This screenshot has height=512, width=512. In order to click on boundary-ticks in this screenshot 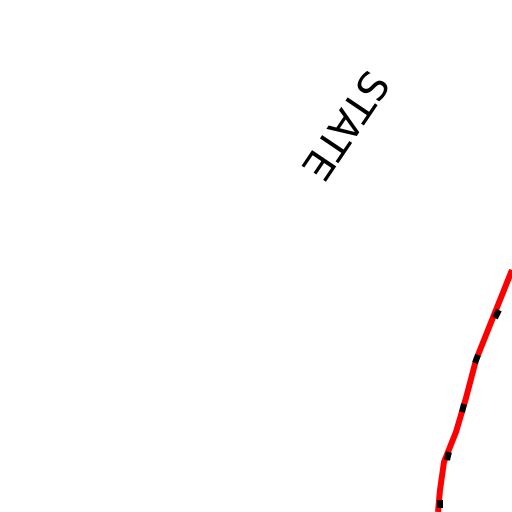, I will do `click(469, 408)`.